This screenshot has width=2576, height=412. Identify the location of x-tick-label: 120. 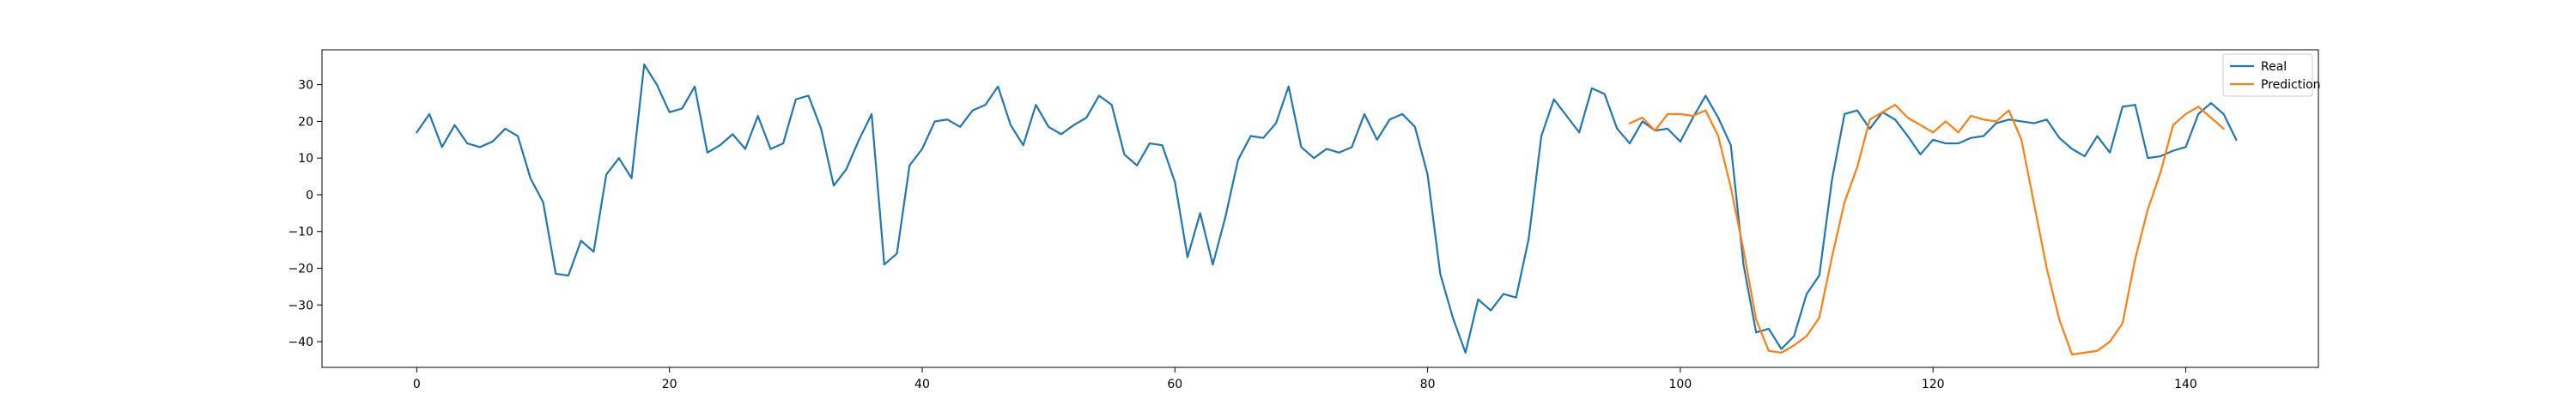
(1933, 384).